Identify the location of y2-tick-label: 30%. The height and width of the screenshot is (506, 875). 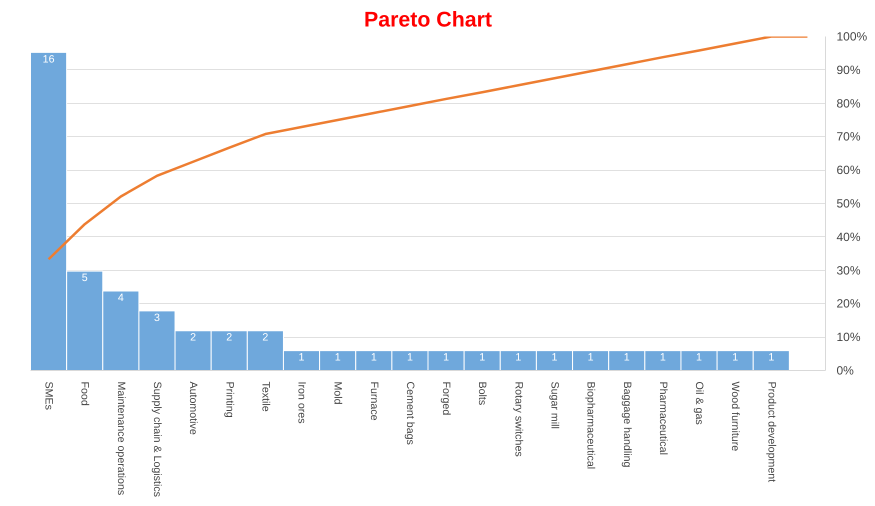
(848, 270).